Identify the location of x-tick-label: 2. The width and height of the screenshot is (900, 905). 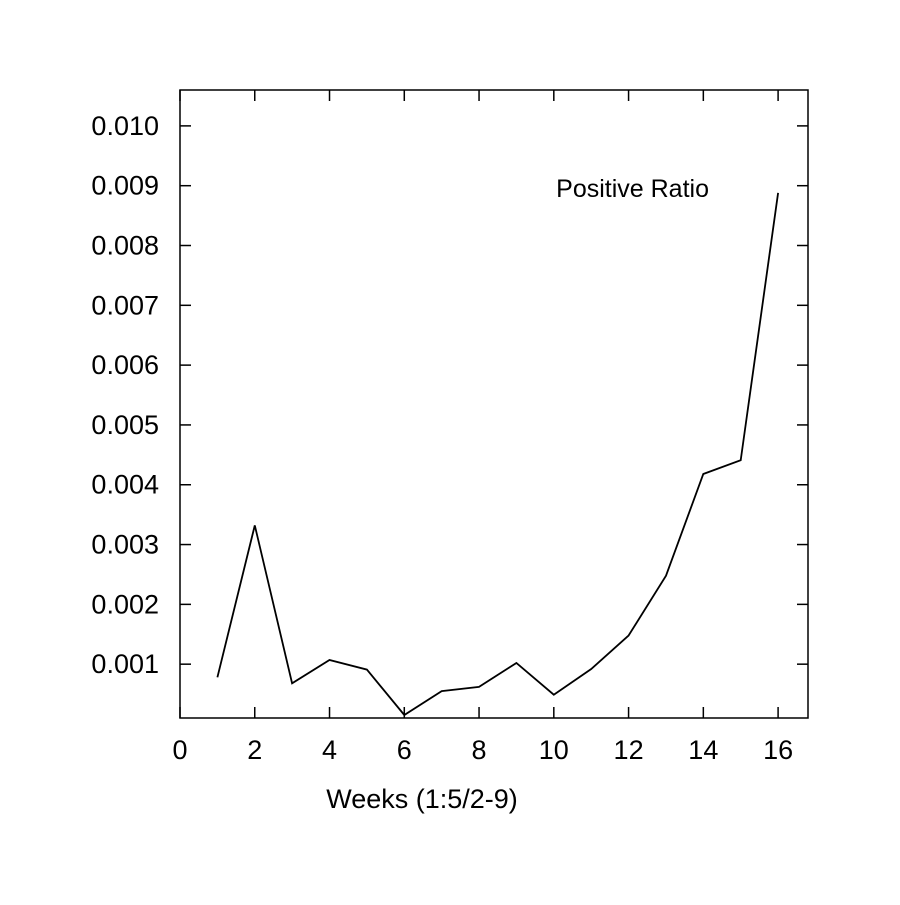
(254, 750).